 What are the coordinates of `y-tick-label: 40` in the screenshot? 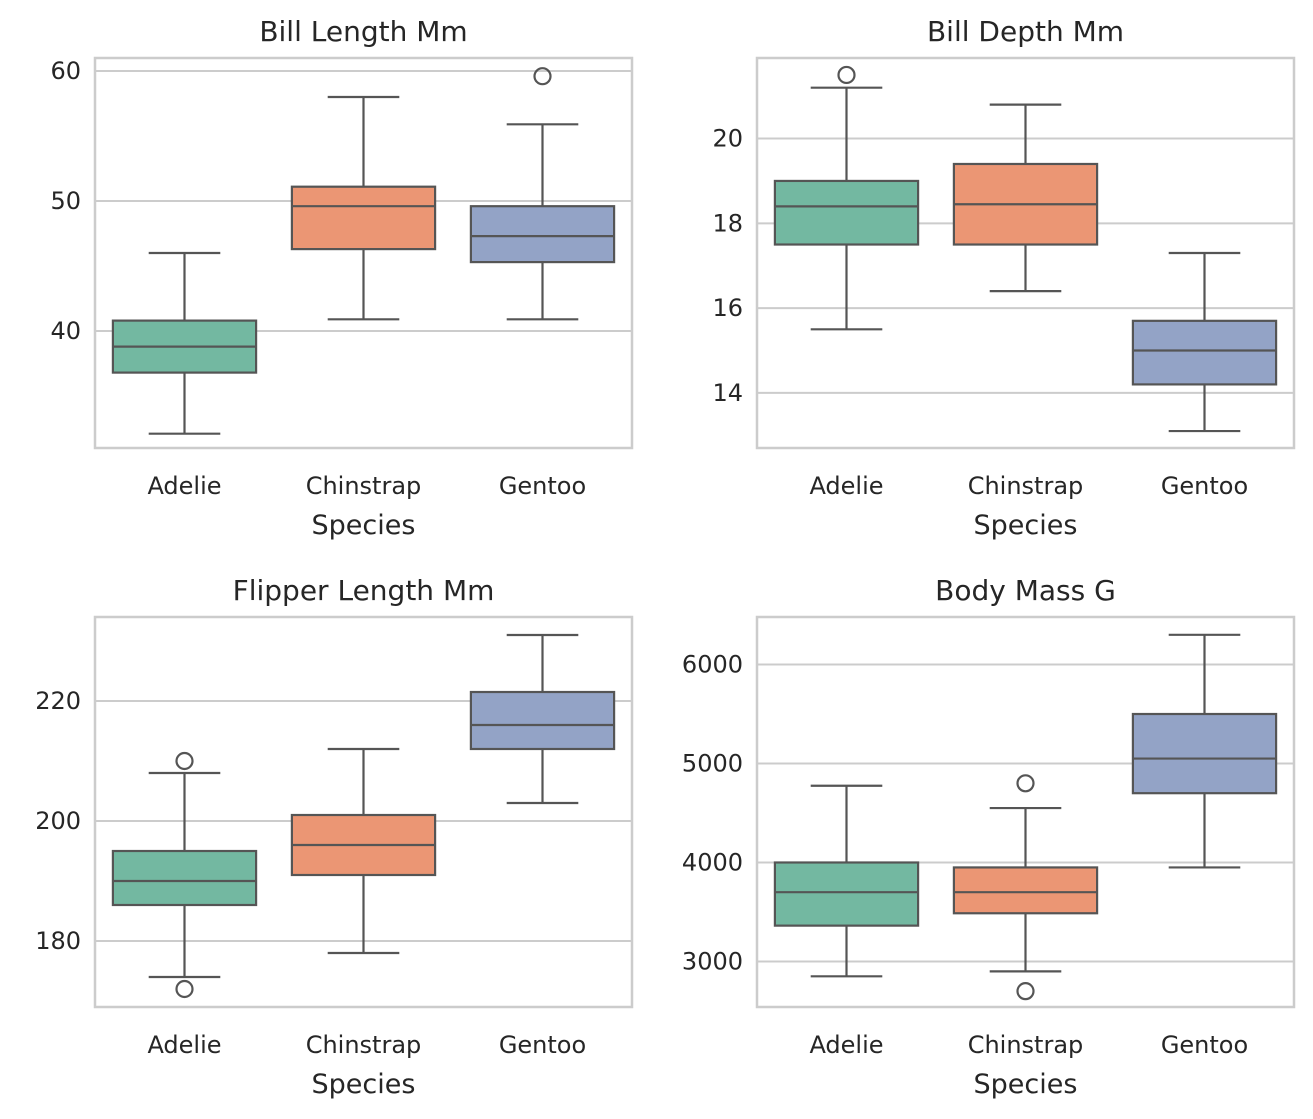 It's located at (65, 331).